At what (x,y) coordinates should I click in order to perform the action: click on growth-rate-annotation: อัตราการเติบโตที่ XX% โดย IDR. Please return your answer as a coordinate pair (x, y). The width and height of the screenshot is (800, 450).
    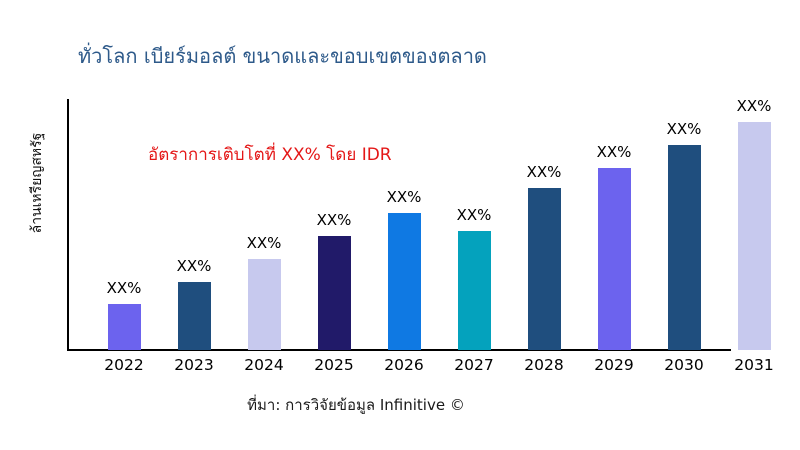
    Looking at the image, I should click on (270, 155).